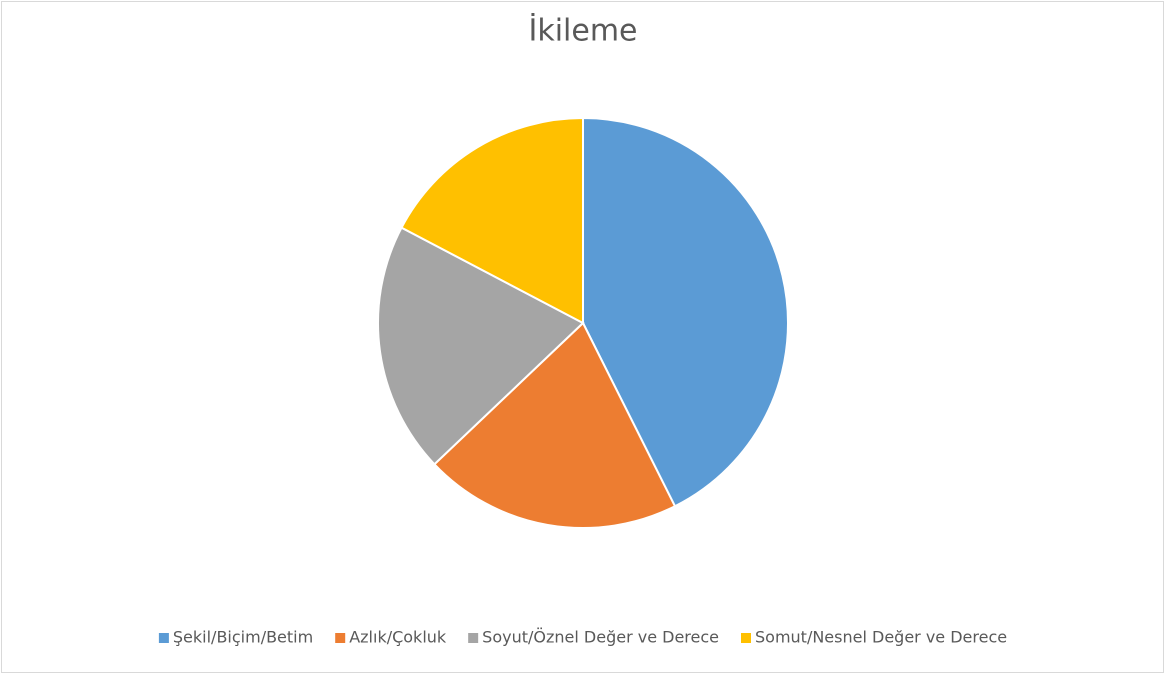 Image resolution: width=1166 pixels, height=675 pixels. I want to click on legend-label: Somut/Nesnel Değer ve Derece, so click(881, 637).